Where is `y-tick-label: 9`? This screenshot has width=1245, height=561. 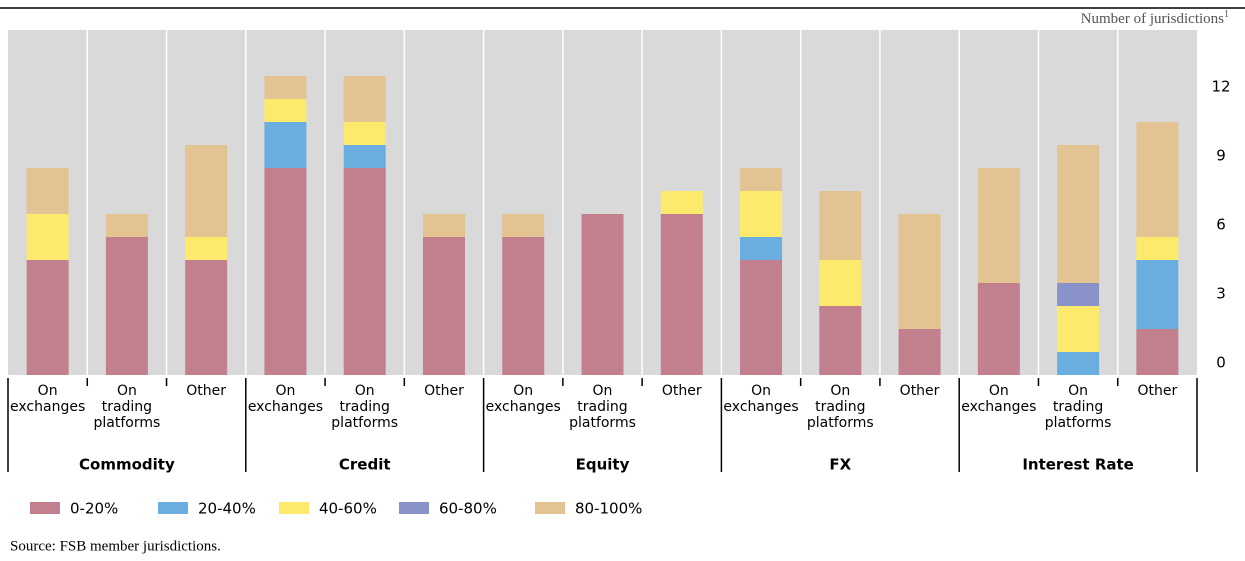
y-tick-label: 9 is located at coordinates (1221, 156).